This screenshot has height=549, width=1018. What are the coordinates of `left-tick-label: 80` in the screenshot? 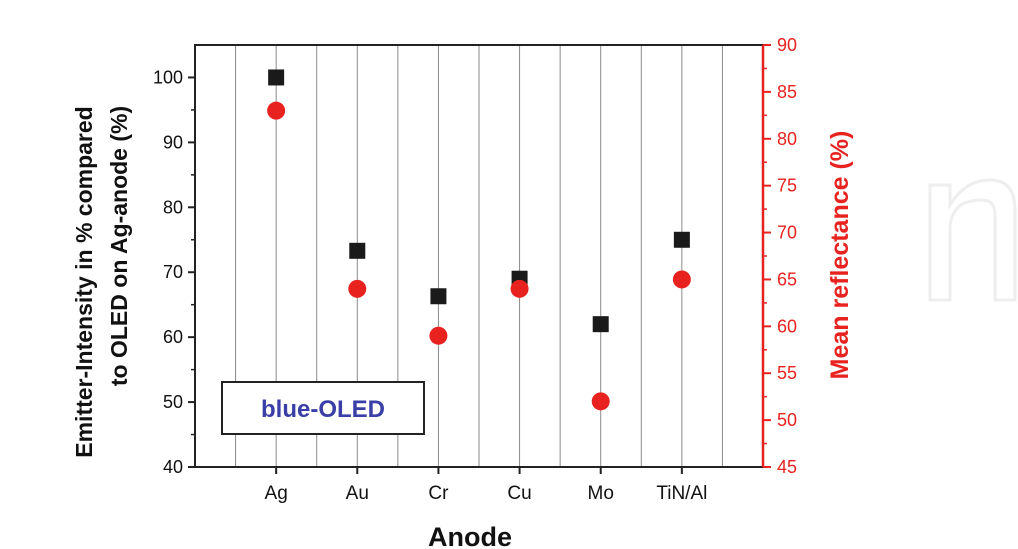 It's located at (173, 207).